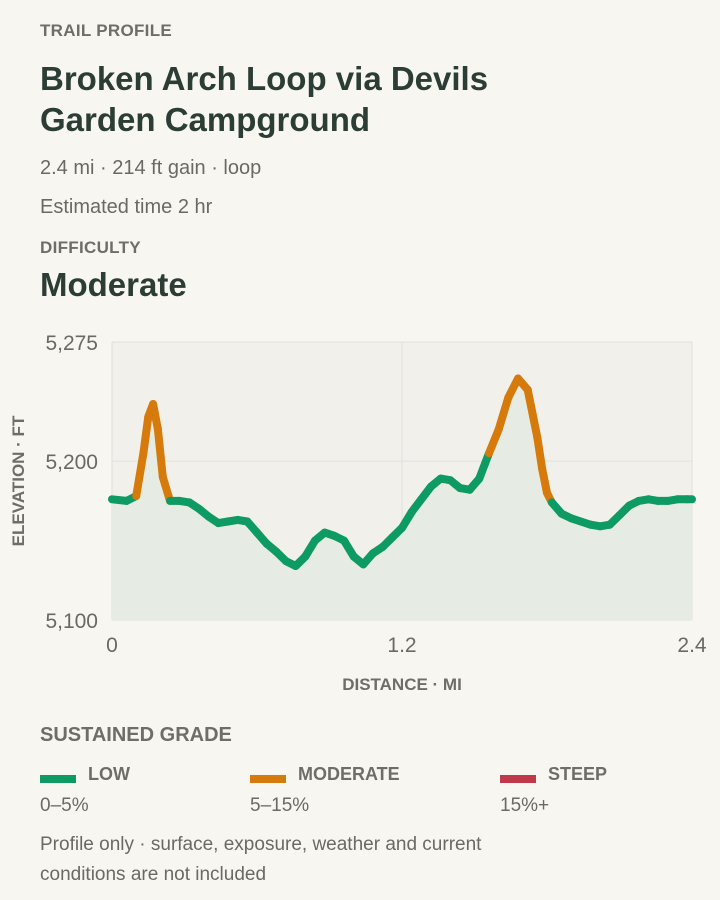  I want to click on y-tick-label: 5,275, so click(71, 343).